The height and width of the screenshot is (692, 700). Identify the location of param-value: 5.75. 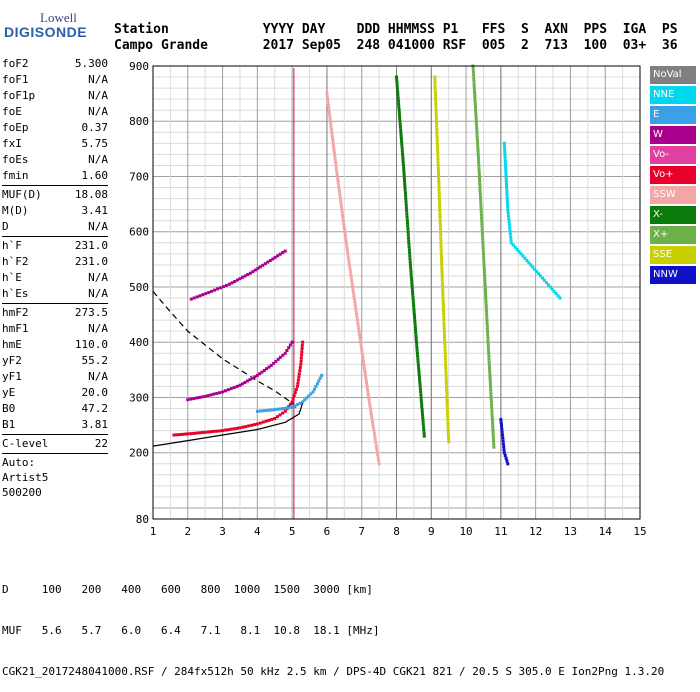
(95, 143).